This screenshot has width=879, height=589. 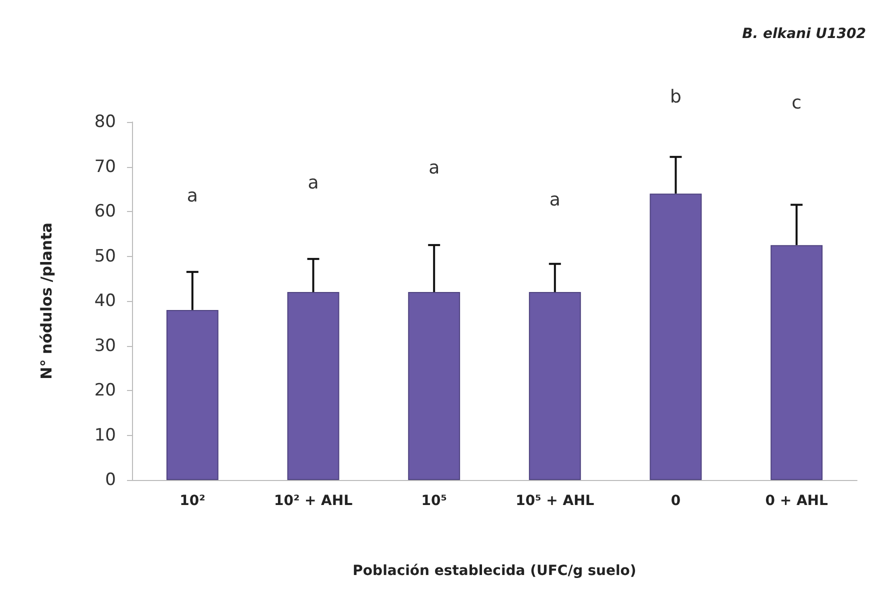 What do you see at coordinates (105, 122) in the screenshot?
I see `y-tick-label: 80` at bounding box center [105, 122].